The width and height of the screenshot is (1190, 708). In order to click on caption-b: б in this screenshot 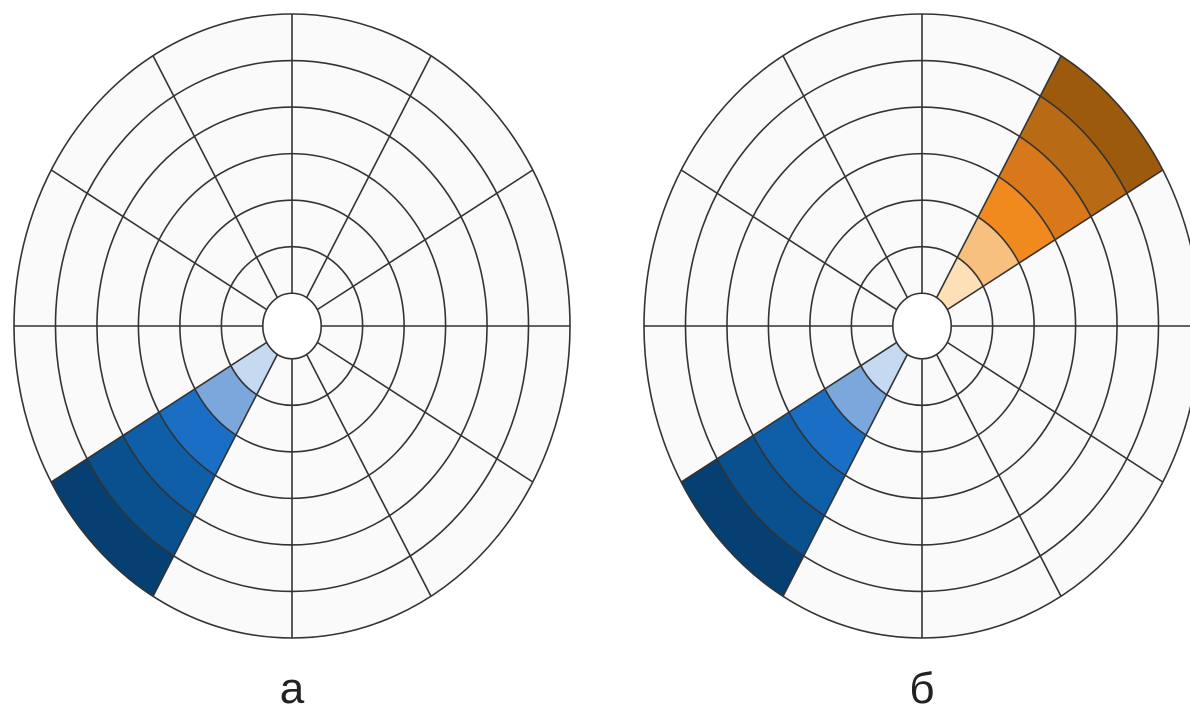, I will do `click(921, 686)`.